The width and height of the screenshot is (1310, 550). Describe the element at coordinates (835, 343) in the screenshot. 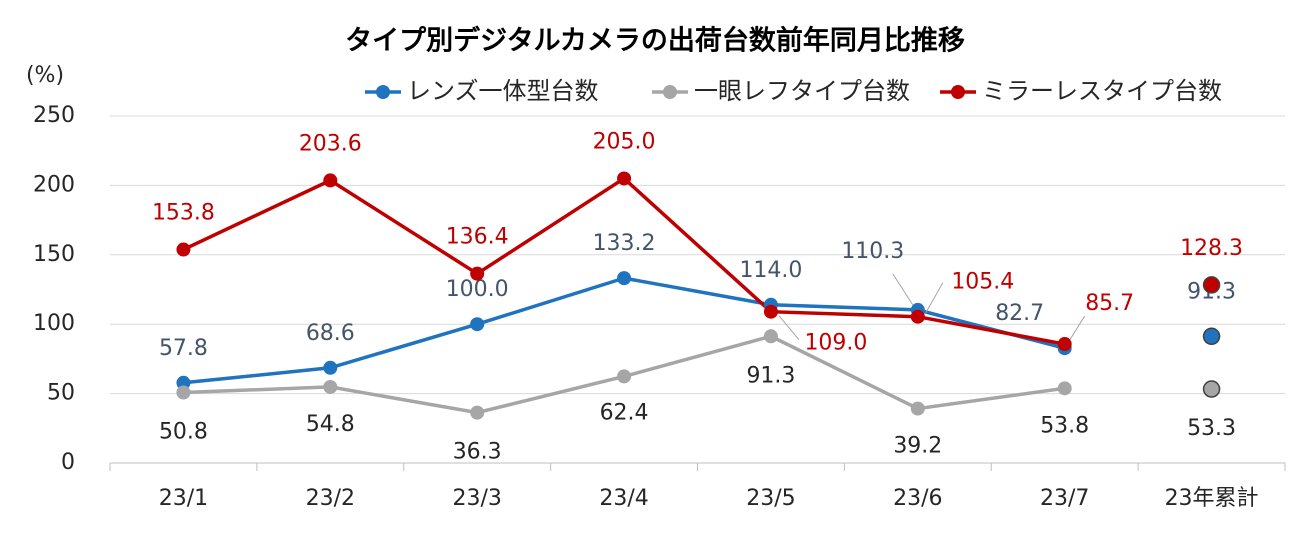

I see `data-label: 109.0` at that location.